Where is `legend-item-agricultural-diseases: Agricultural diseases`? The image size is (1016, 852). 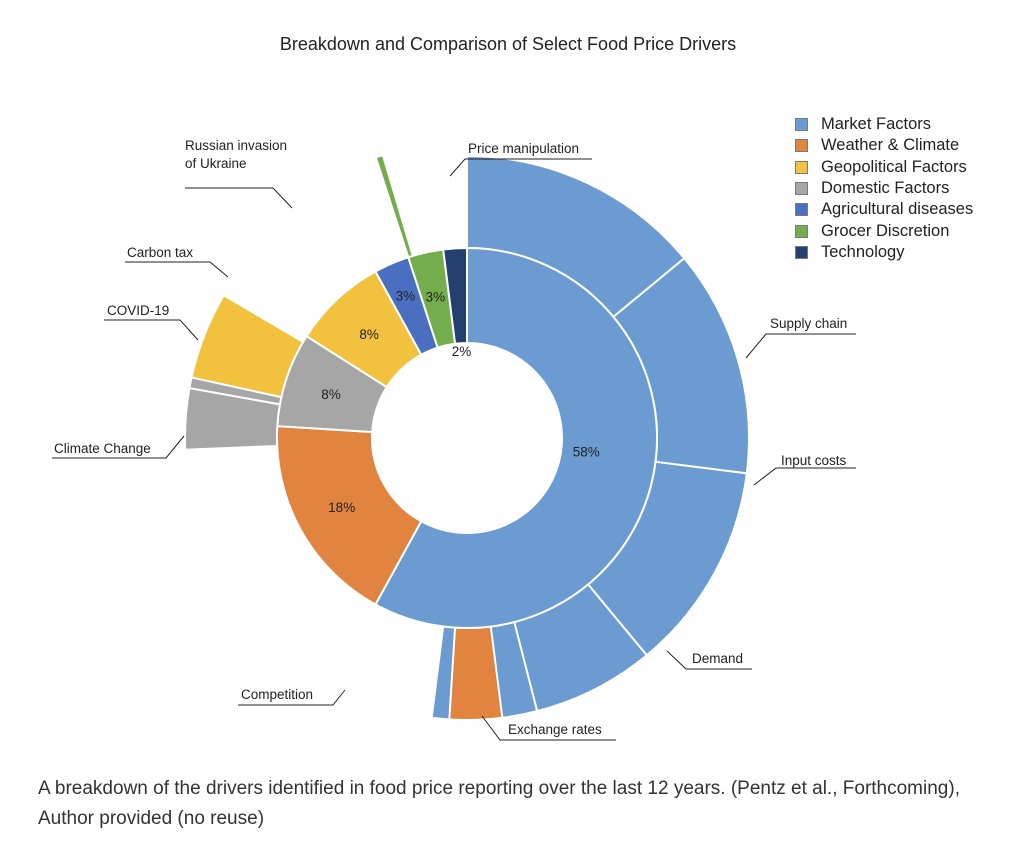
legend-item-agricultural-diseases: Agricultural diseases is located at coordinates (884, 209).